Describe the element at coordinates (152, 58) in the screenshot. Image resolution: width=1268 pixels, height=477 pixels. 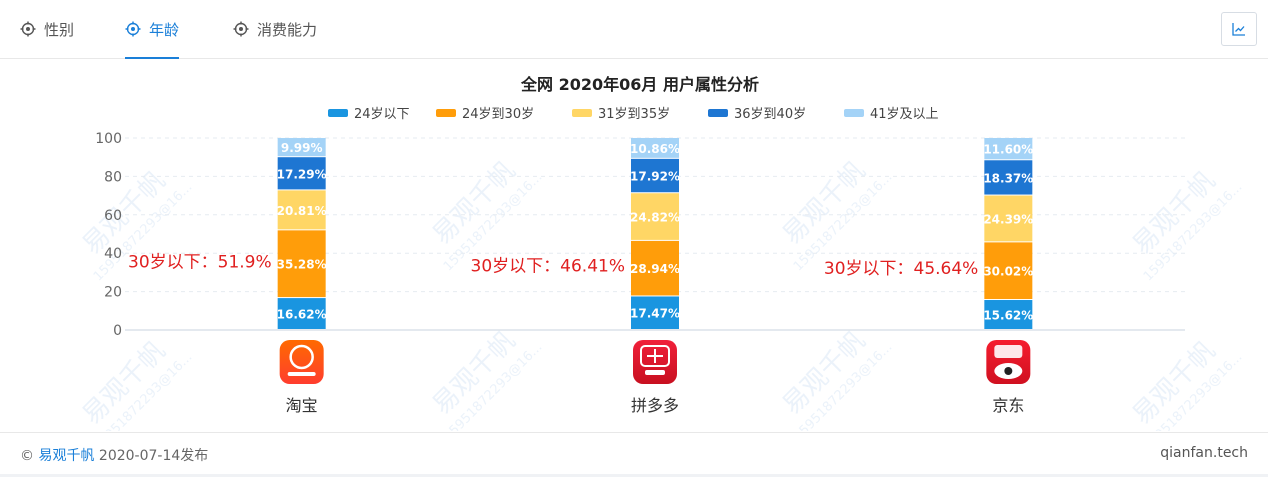
I see `active-tab-indicator` at that location.